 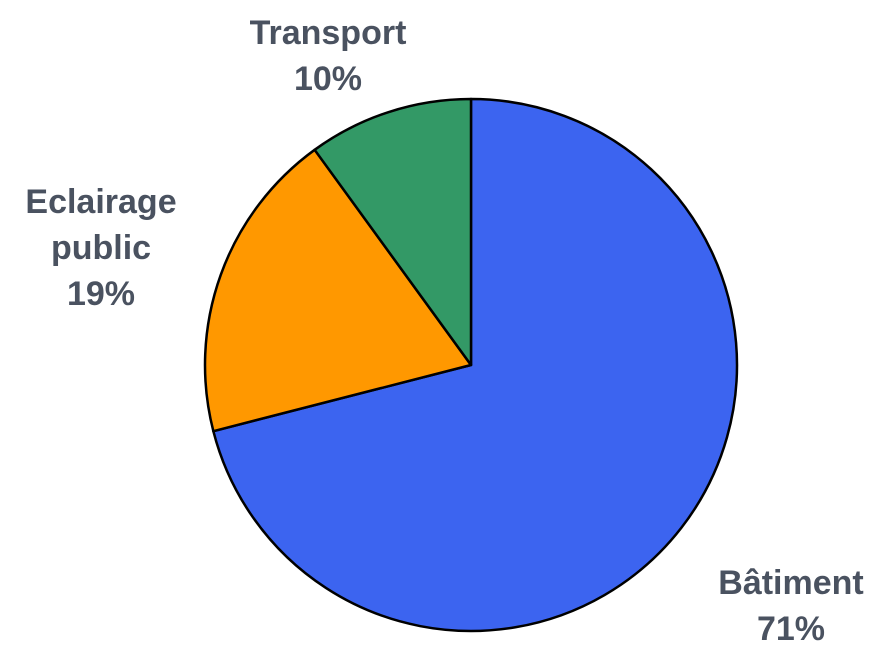 I want to click on slice-label-2: Transport 10%, so click(x=328, y=56).